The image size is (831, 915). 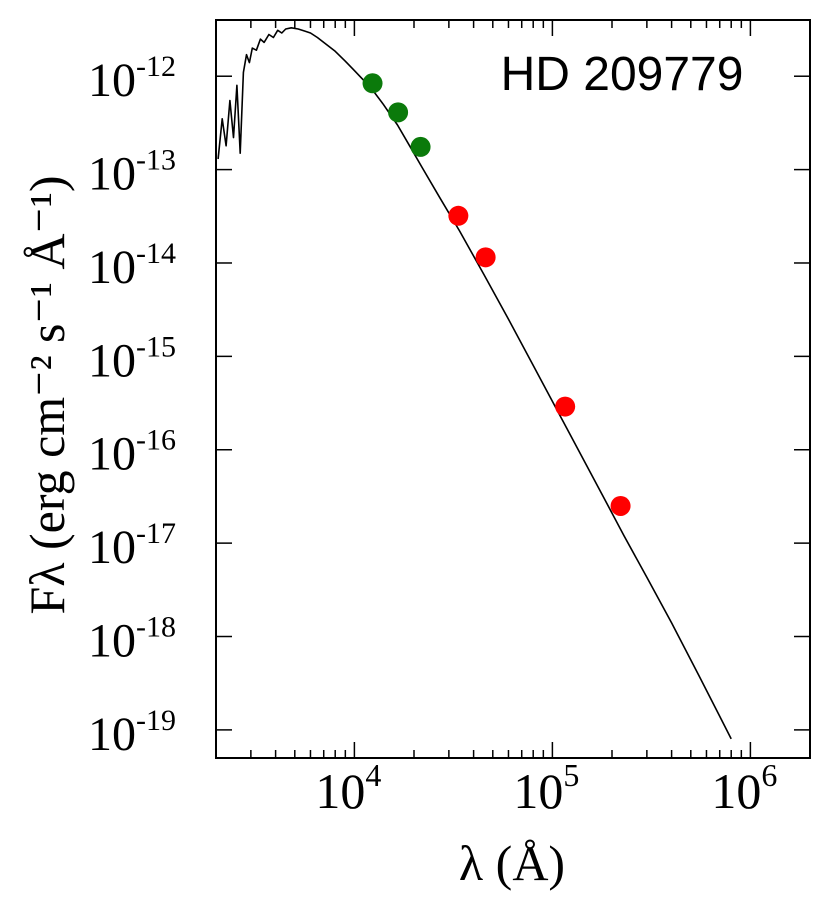 What do you see at coordinates (622, 74) in the screenshot?
I see `chart-title: HD 209779` at bounding box center [622, 74].